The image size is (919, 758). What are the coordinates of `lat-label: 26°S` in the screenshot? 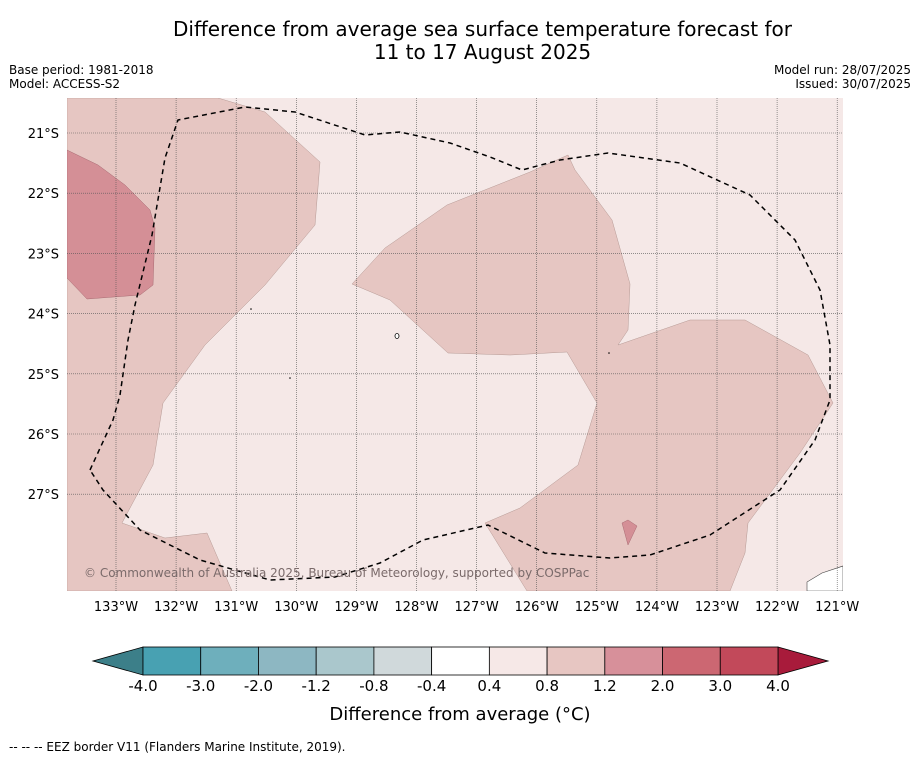 It's located at (43, 435).